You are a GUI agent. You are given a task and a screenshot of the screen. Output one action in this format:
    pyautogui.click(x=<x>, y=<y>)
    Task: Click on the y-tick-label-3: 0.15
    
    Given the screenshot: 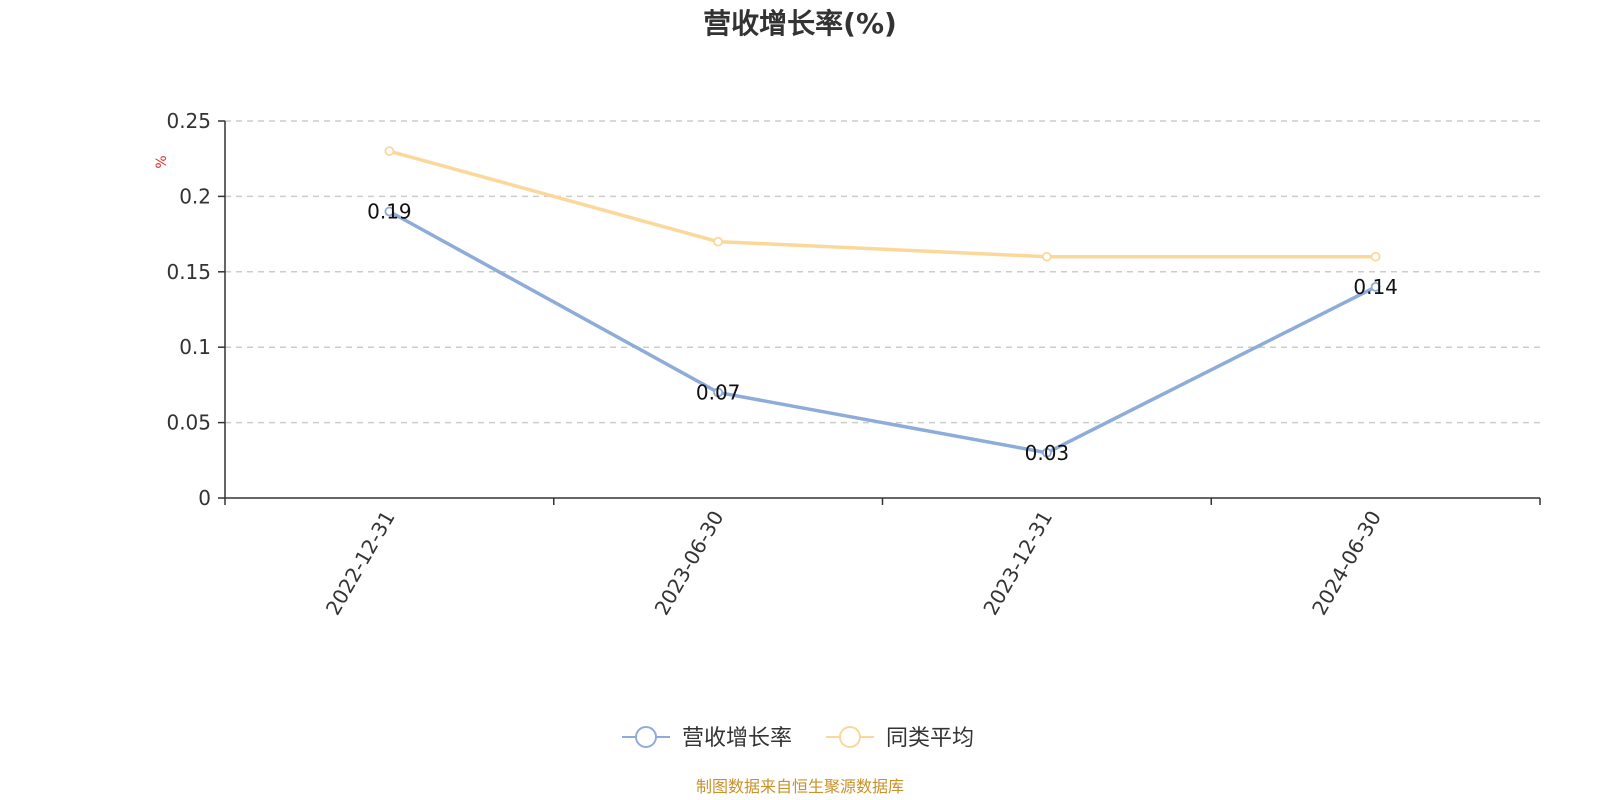 What is the action you would take?
    pyautogui.click(x=188, y=272)
    